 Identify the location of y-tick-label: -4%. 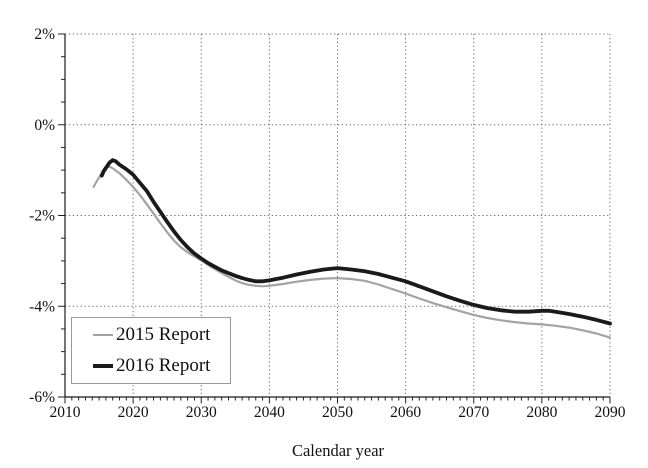
(42, 306).